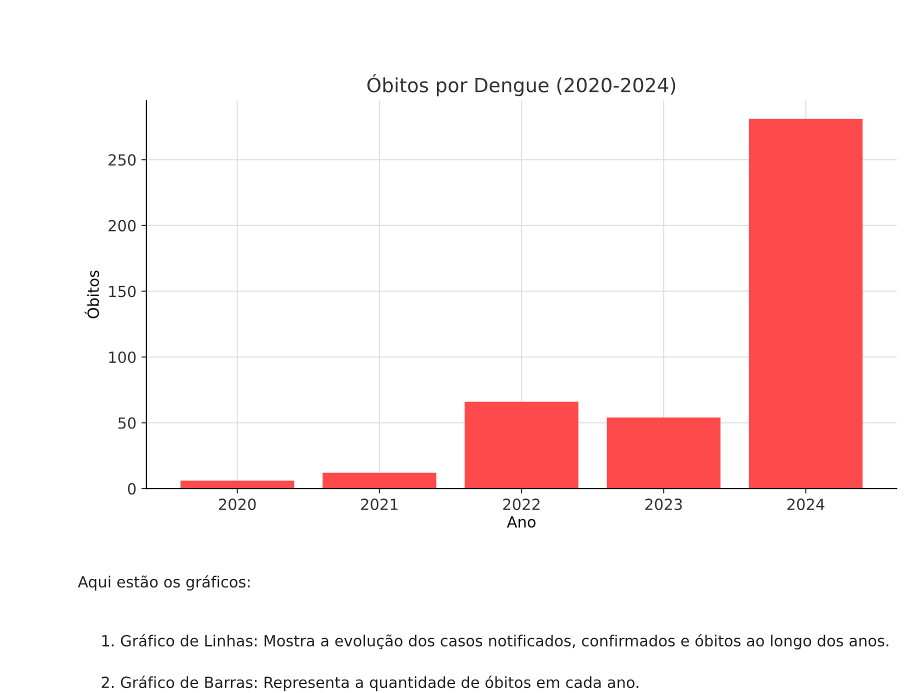 The height and width of the screenshot is (693, 915). I want to click on x-tick-label: 2023, so click(663, 504).